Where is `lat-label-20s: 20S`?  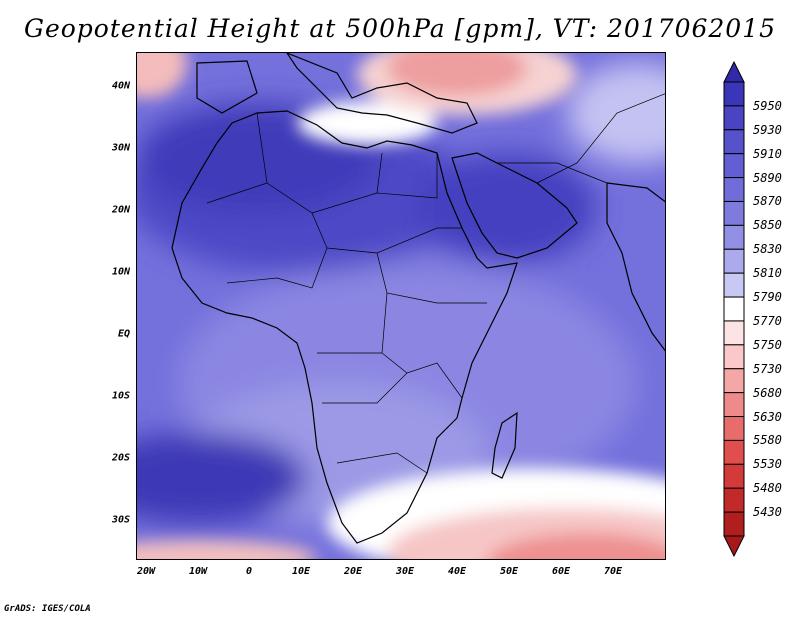 lat-label-20s: 20S is located at coordinates (120, 458).